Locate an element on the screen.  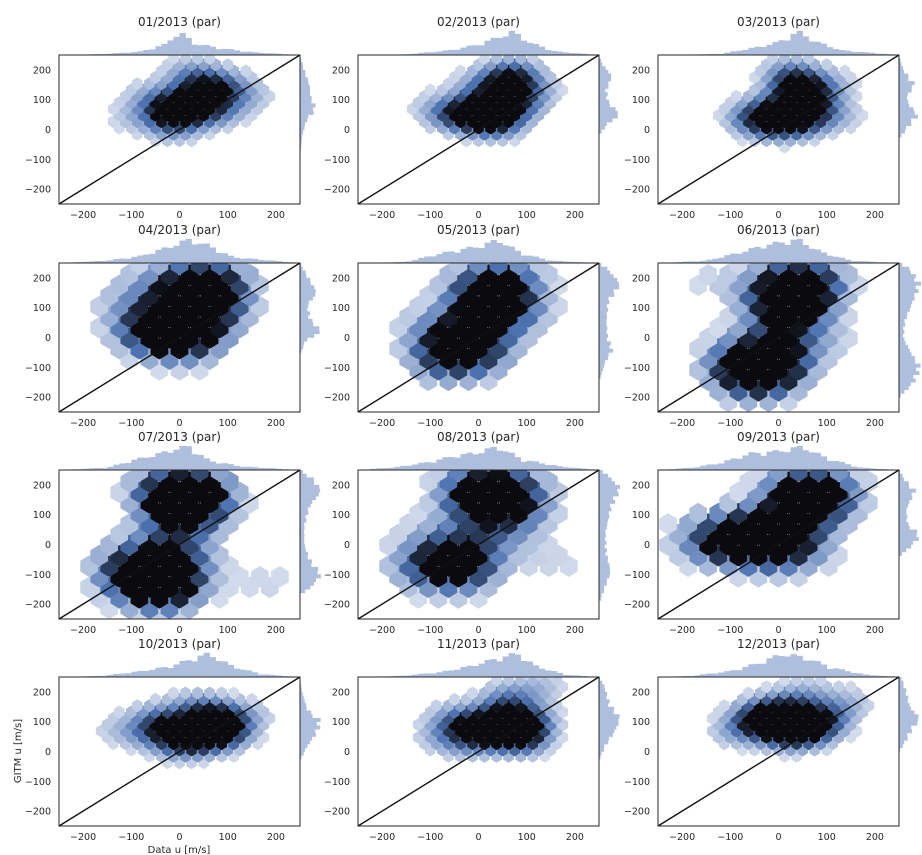
axes-frame is located at coordinates (778, 337).